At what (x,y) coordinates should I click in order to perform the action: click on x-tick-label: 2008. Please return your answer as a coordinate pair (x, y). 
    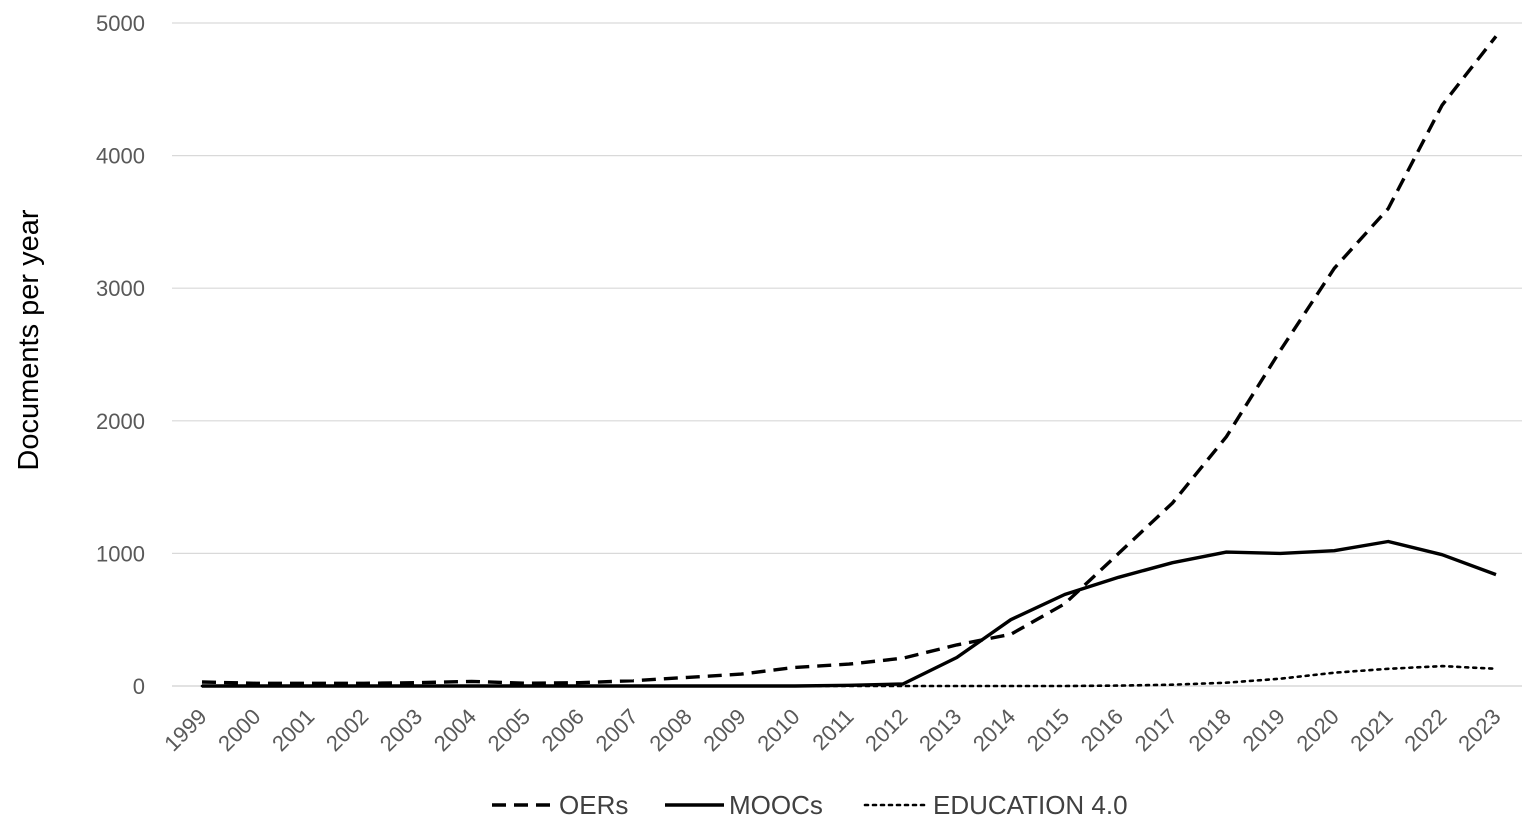
    Looking at the image, I should click on (670, 730).